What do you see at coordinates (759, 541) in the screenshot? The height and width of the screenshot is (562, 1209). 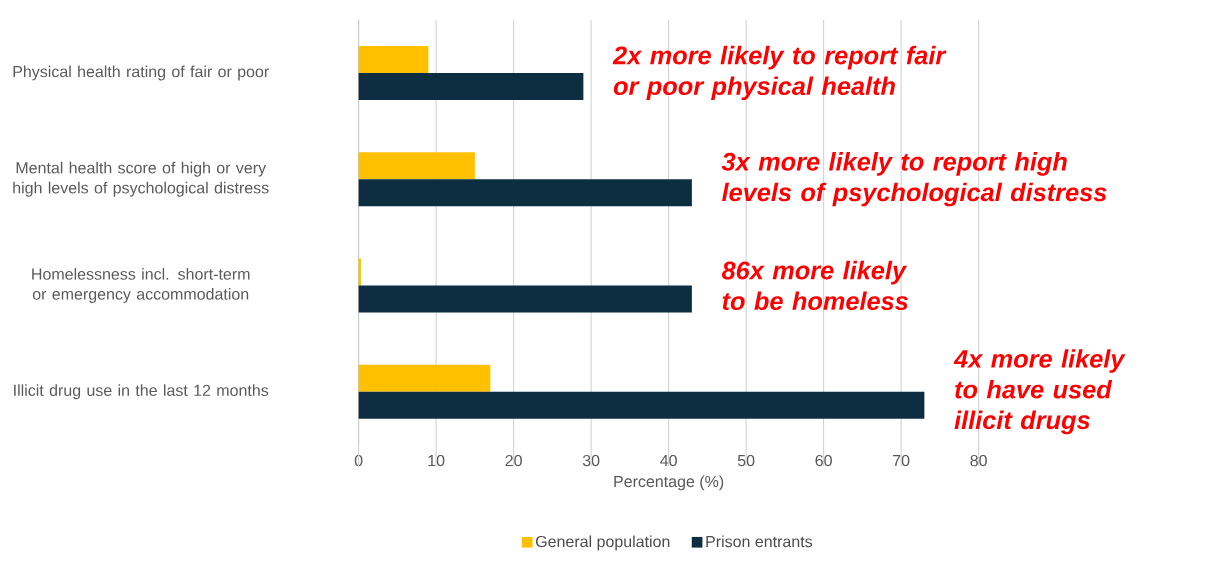 I see `legend-label: Prison entrants` at bounding box center [759, 541].